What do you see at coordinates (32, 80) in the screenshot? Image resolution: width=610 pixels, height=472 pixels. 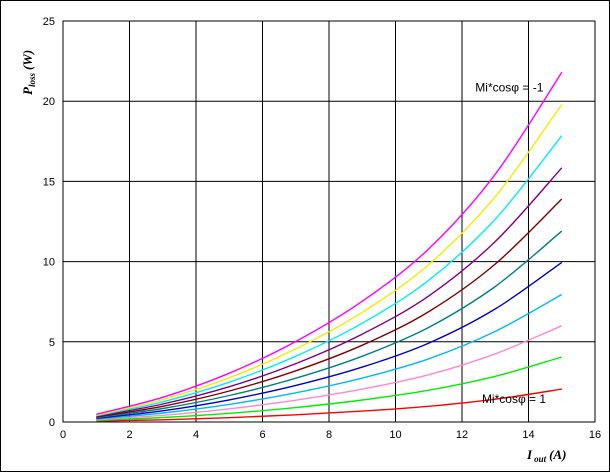 I see `y-axis-label-sub: loss` at bounding box center [32, 80].